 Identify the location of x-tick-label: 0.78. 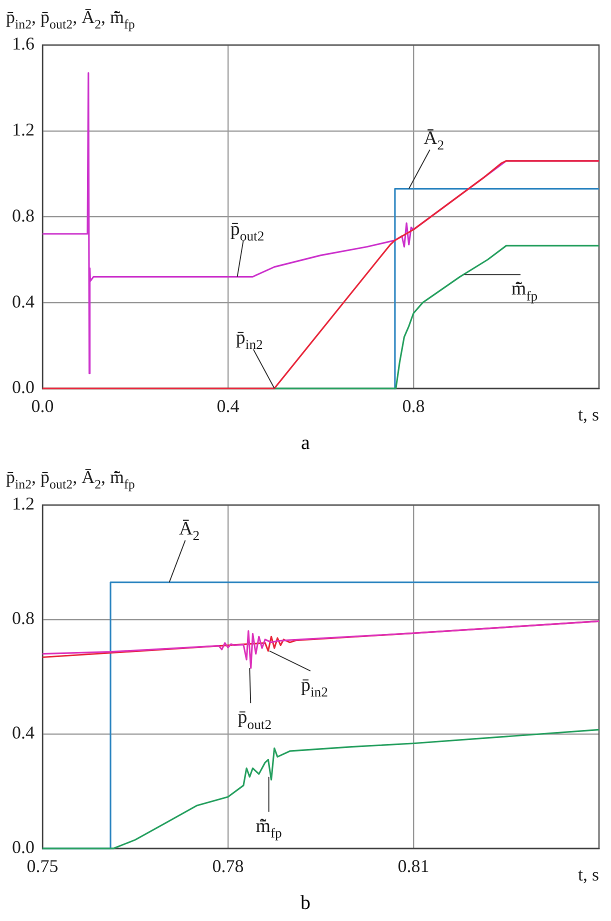
(228, 866).